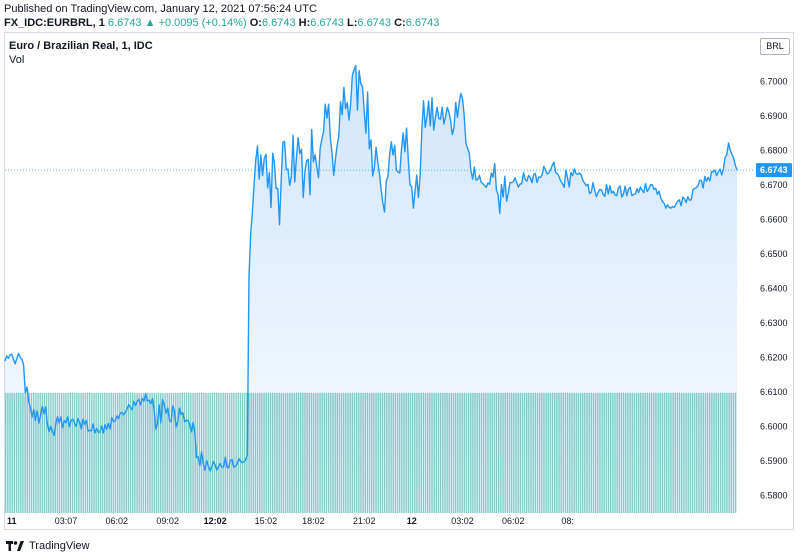  Describe the element at coordinates (412, 521) in the screenshot. I see `x-tick-label: 12` at that location.